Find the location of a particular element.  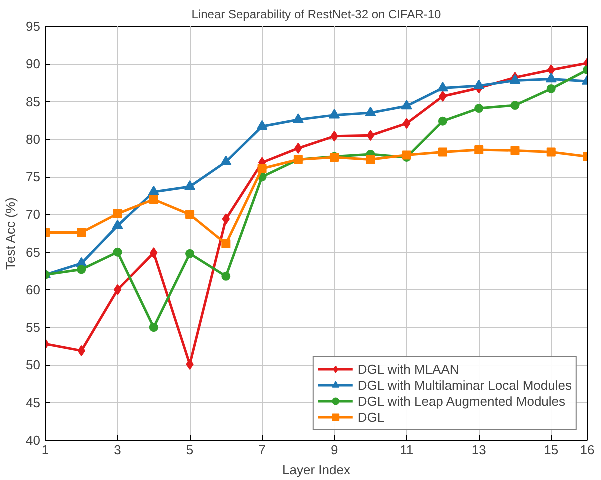

x-tick-label: 16 is located at coordinates (587, 450).